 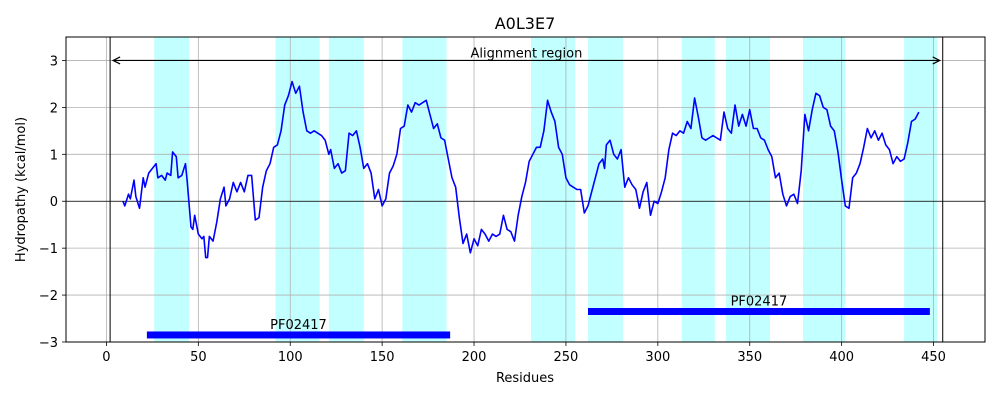 What do you see at coordinates (48, 343) in the screenshot?
I see `y-tick-label: −3` at bounding box center [48, 343].